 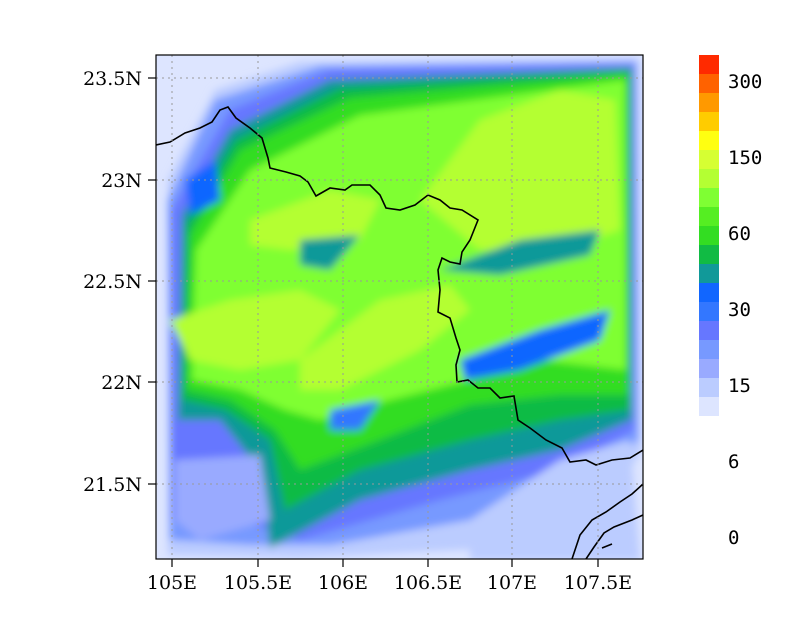 What do you see at coordinates (121, 383) in the screenshot?
I see `lat-label-22n: 22N` at bounding box center [121, 383].